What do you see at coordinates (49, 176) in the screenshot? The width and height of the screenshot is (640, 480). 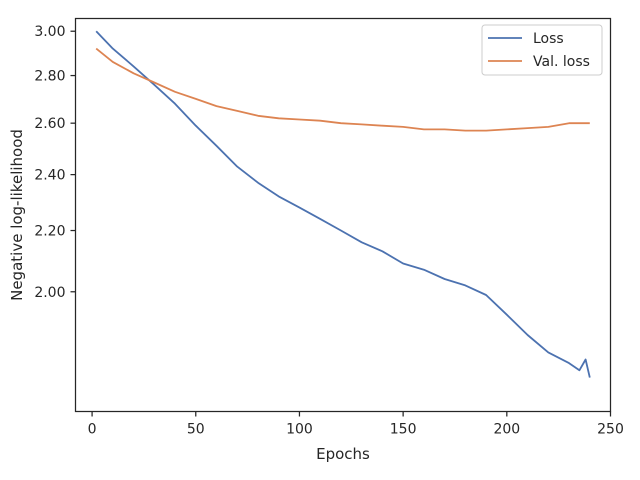 I see `y-tick-label: 2.40` at bounding box center [49, 176].